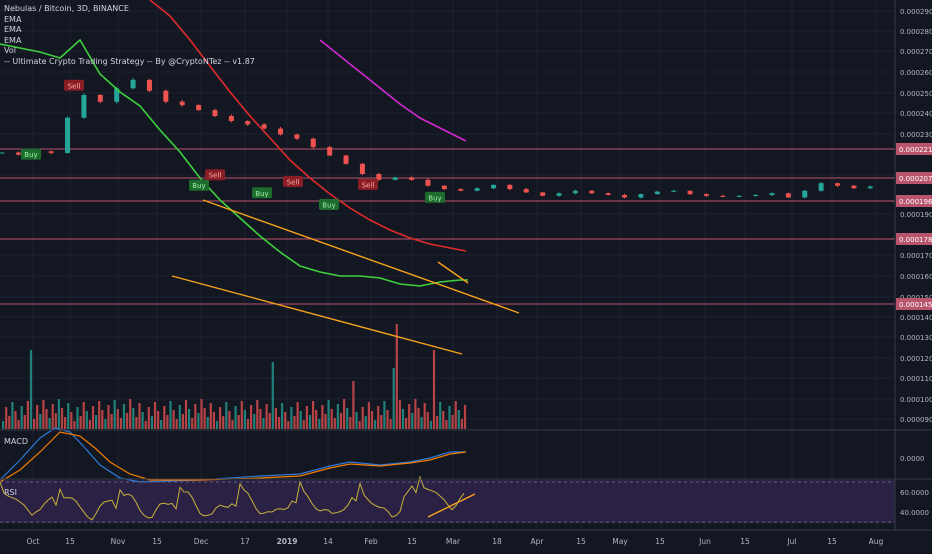  What do you see at coordinates (345, 277) in the screenshot?
I see `trend-lines` at bounding box center [345, 277].